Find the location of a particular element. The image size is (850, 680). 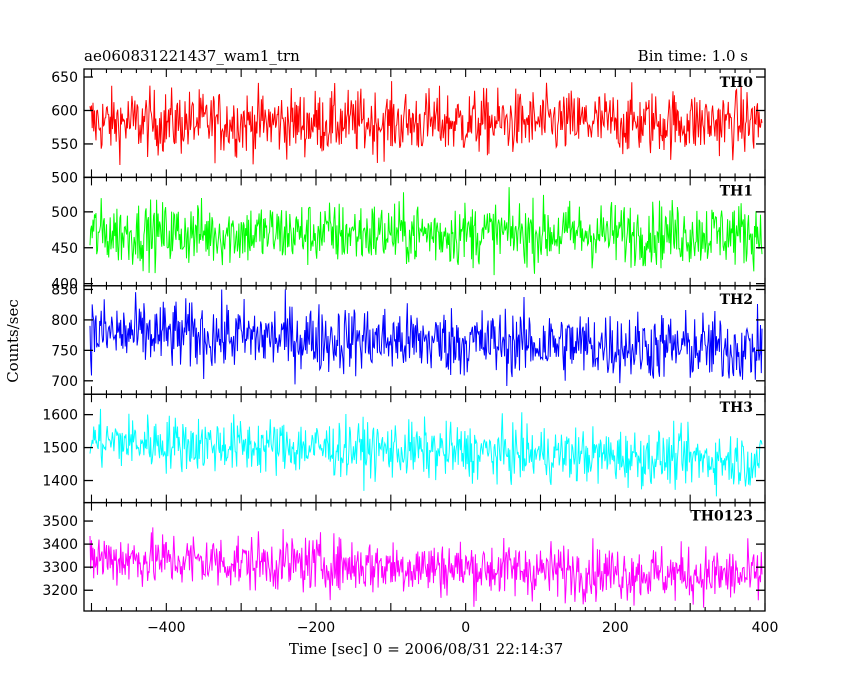

panel-label-th0: TH0 is located at coordinates (737, 83).